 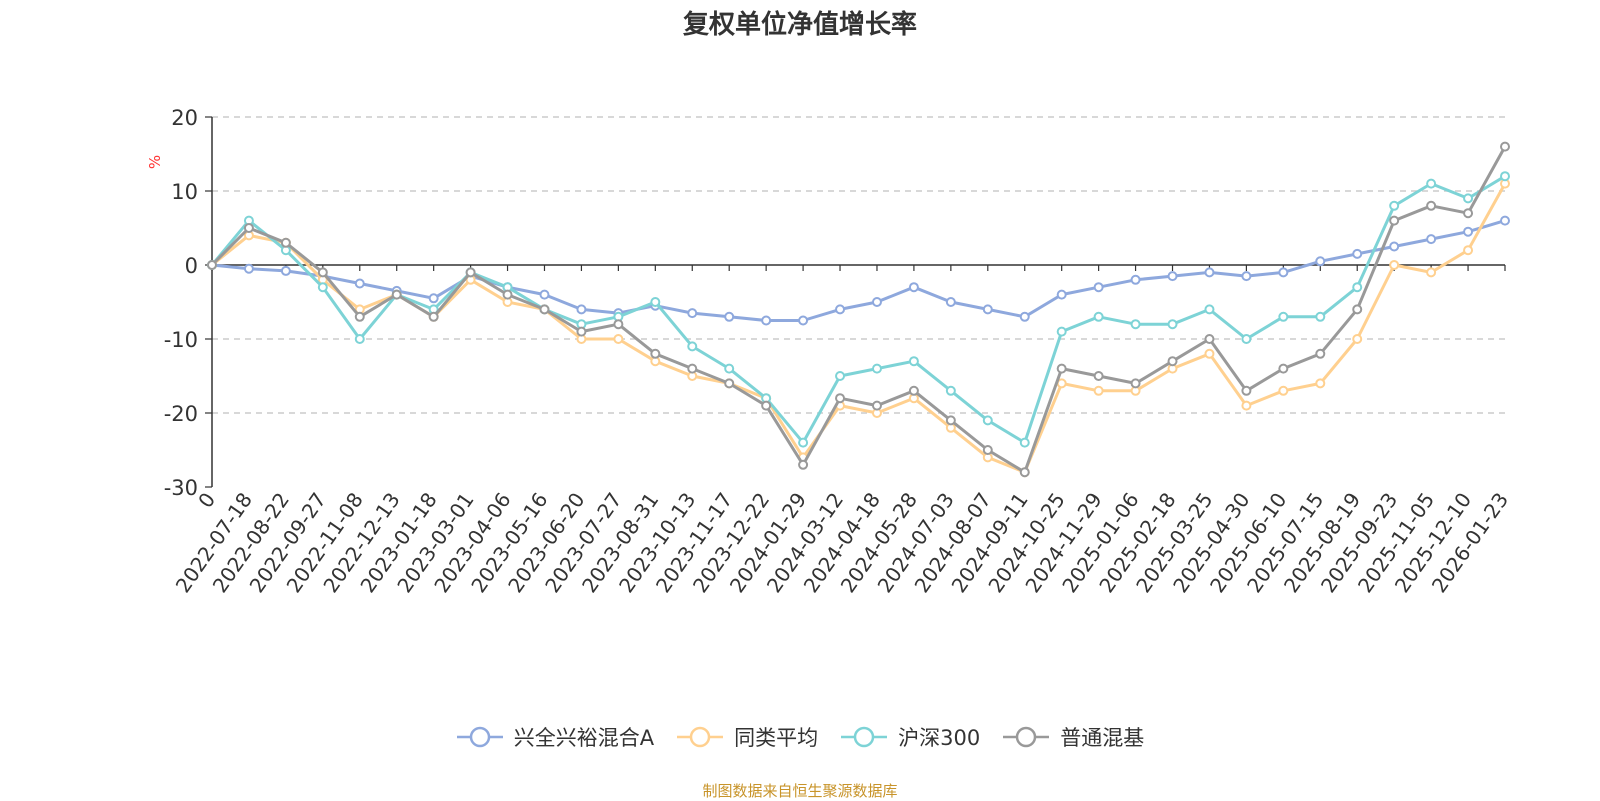 I want to click on legend-item: 沪深300, so click(x=910, y=737).